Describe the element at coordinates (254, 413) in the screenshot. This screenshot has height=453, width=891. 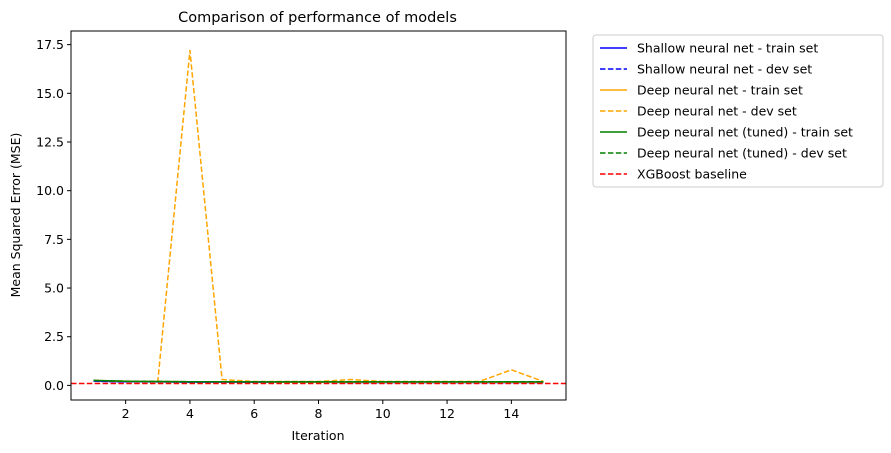
I see `x-tick-label: 6` at that location.